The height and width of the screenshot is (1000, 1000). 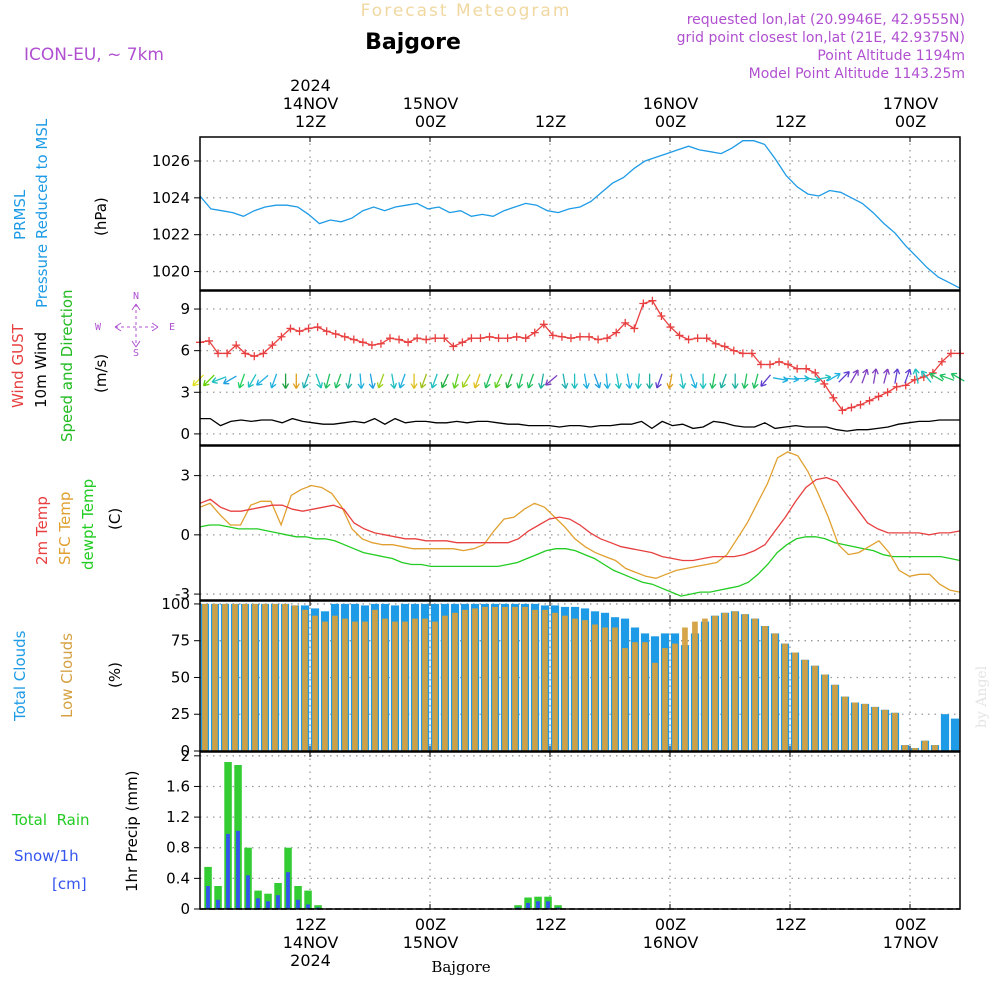 I want to click on clouds-y-axis: 0 25 50 75 100, so click(x=536, y=677).